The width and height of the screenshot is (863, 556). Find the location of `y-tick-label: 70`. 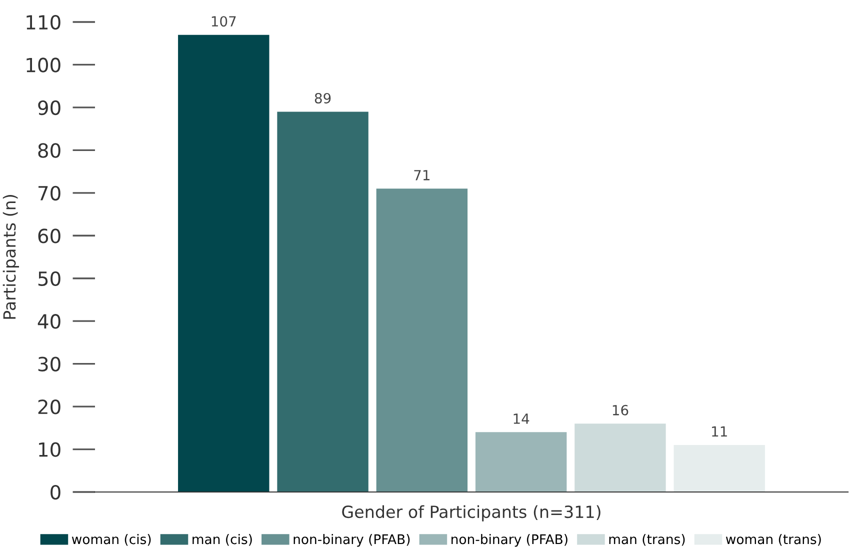

y-tick-label: 70 is located at coordinates (49, 193).